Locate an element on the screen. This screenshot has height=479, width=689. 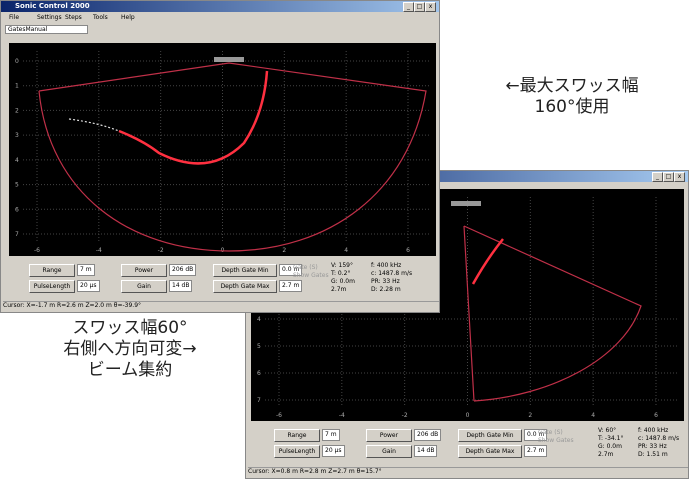
title-bar is located at coordinates (467, 176).